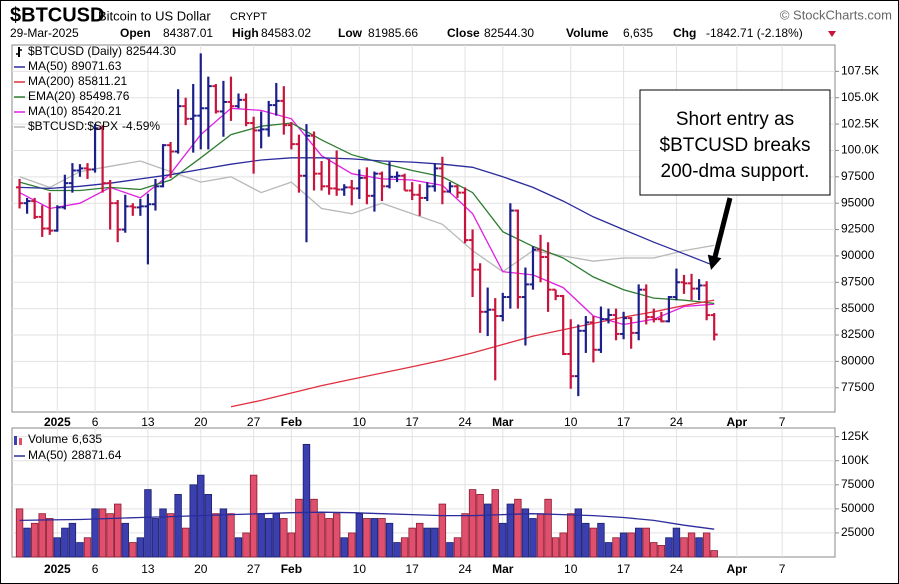 This screenshot has height=584, width=899. What do you see at coordinates (96, 455) in the screenshot?
I see `legend-value: 28871.64` at bounding box center [96, 455].